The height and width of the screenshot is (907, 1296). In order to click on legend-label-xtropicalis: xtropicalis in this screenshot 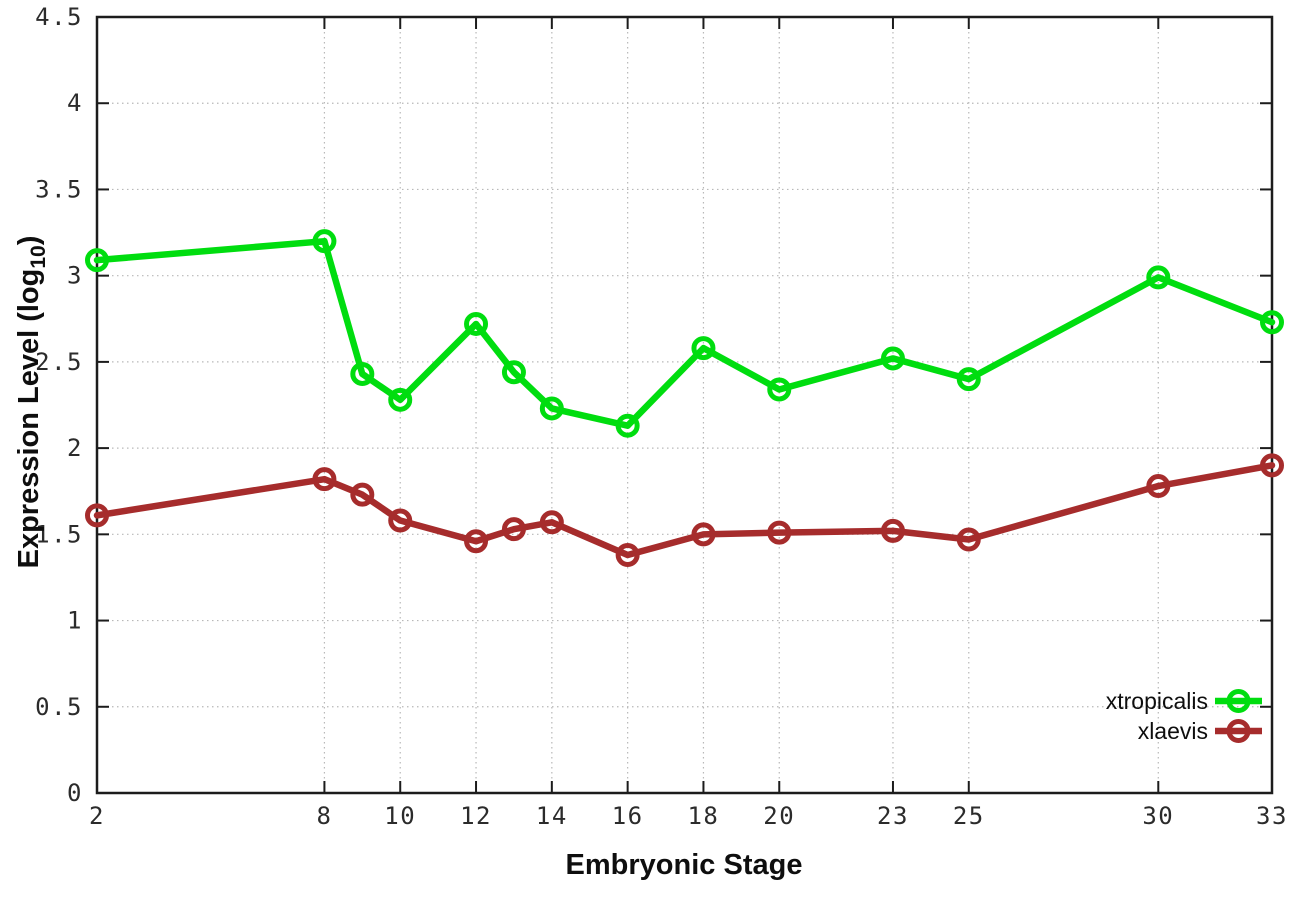, I will do `click(1157, 701)`.